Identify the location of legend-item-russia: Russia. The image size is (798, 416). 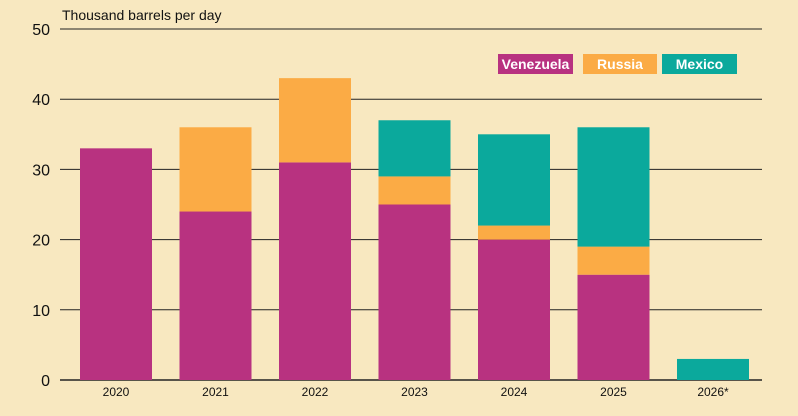
(620, 64).